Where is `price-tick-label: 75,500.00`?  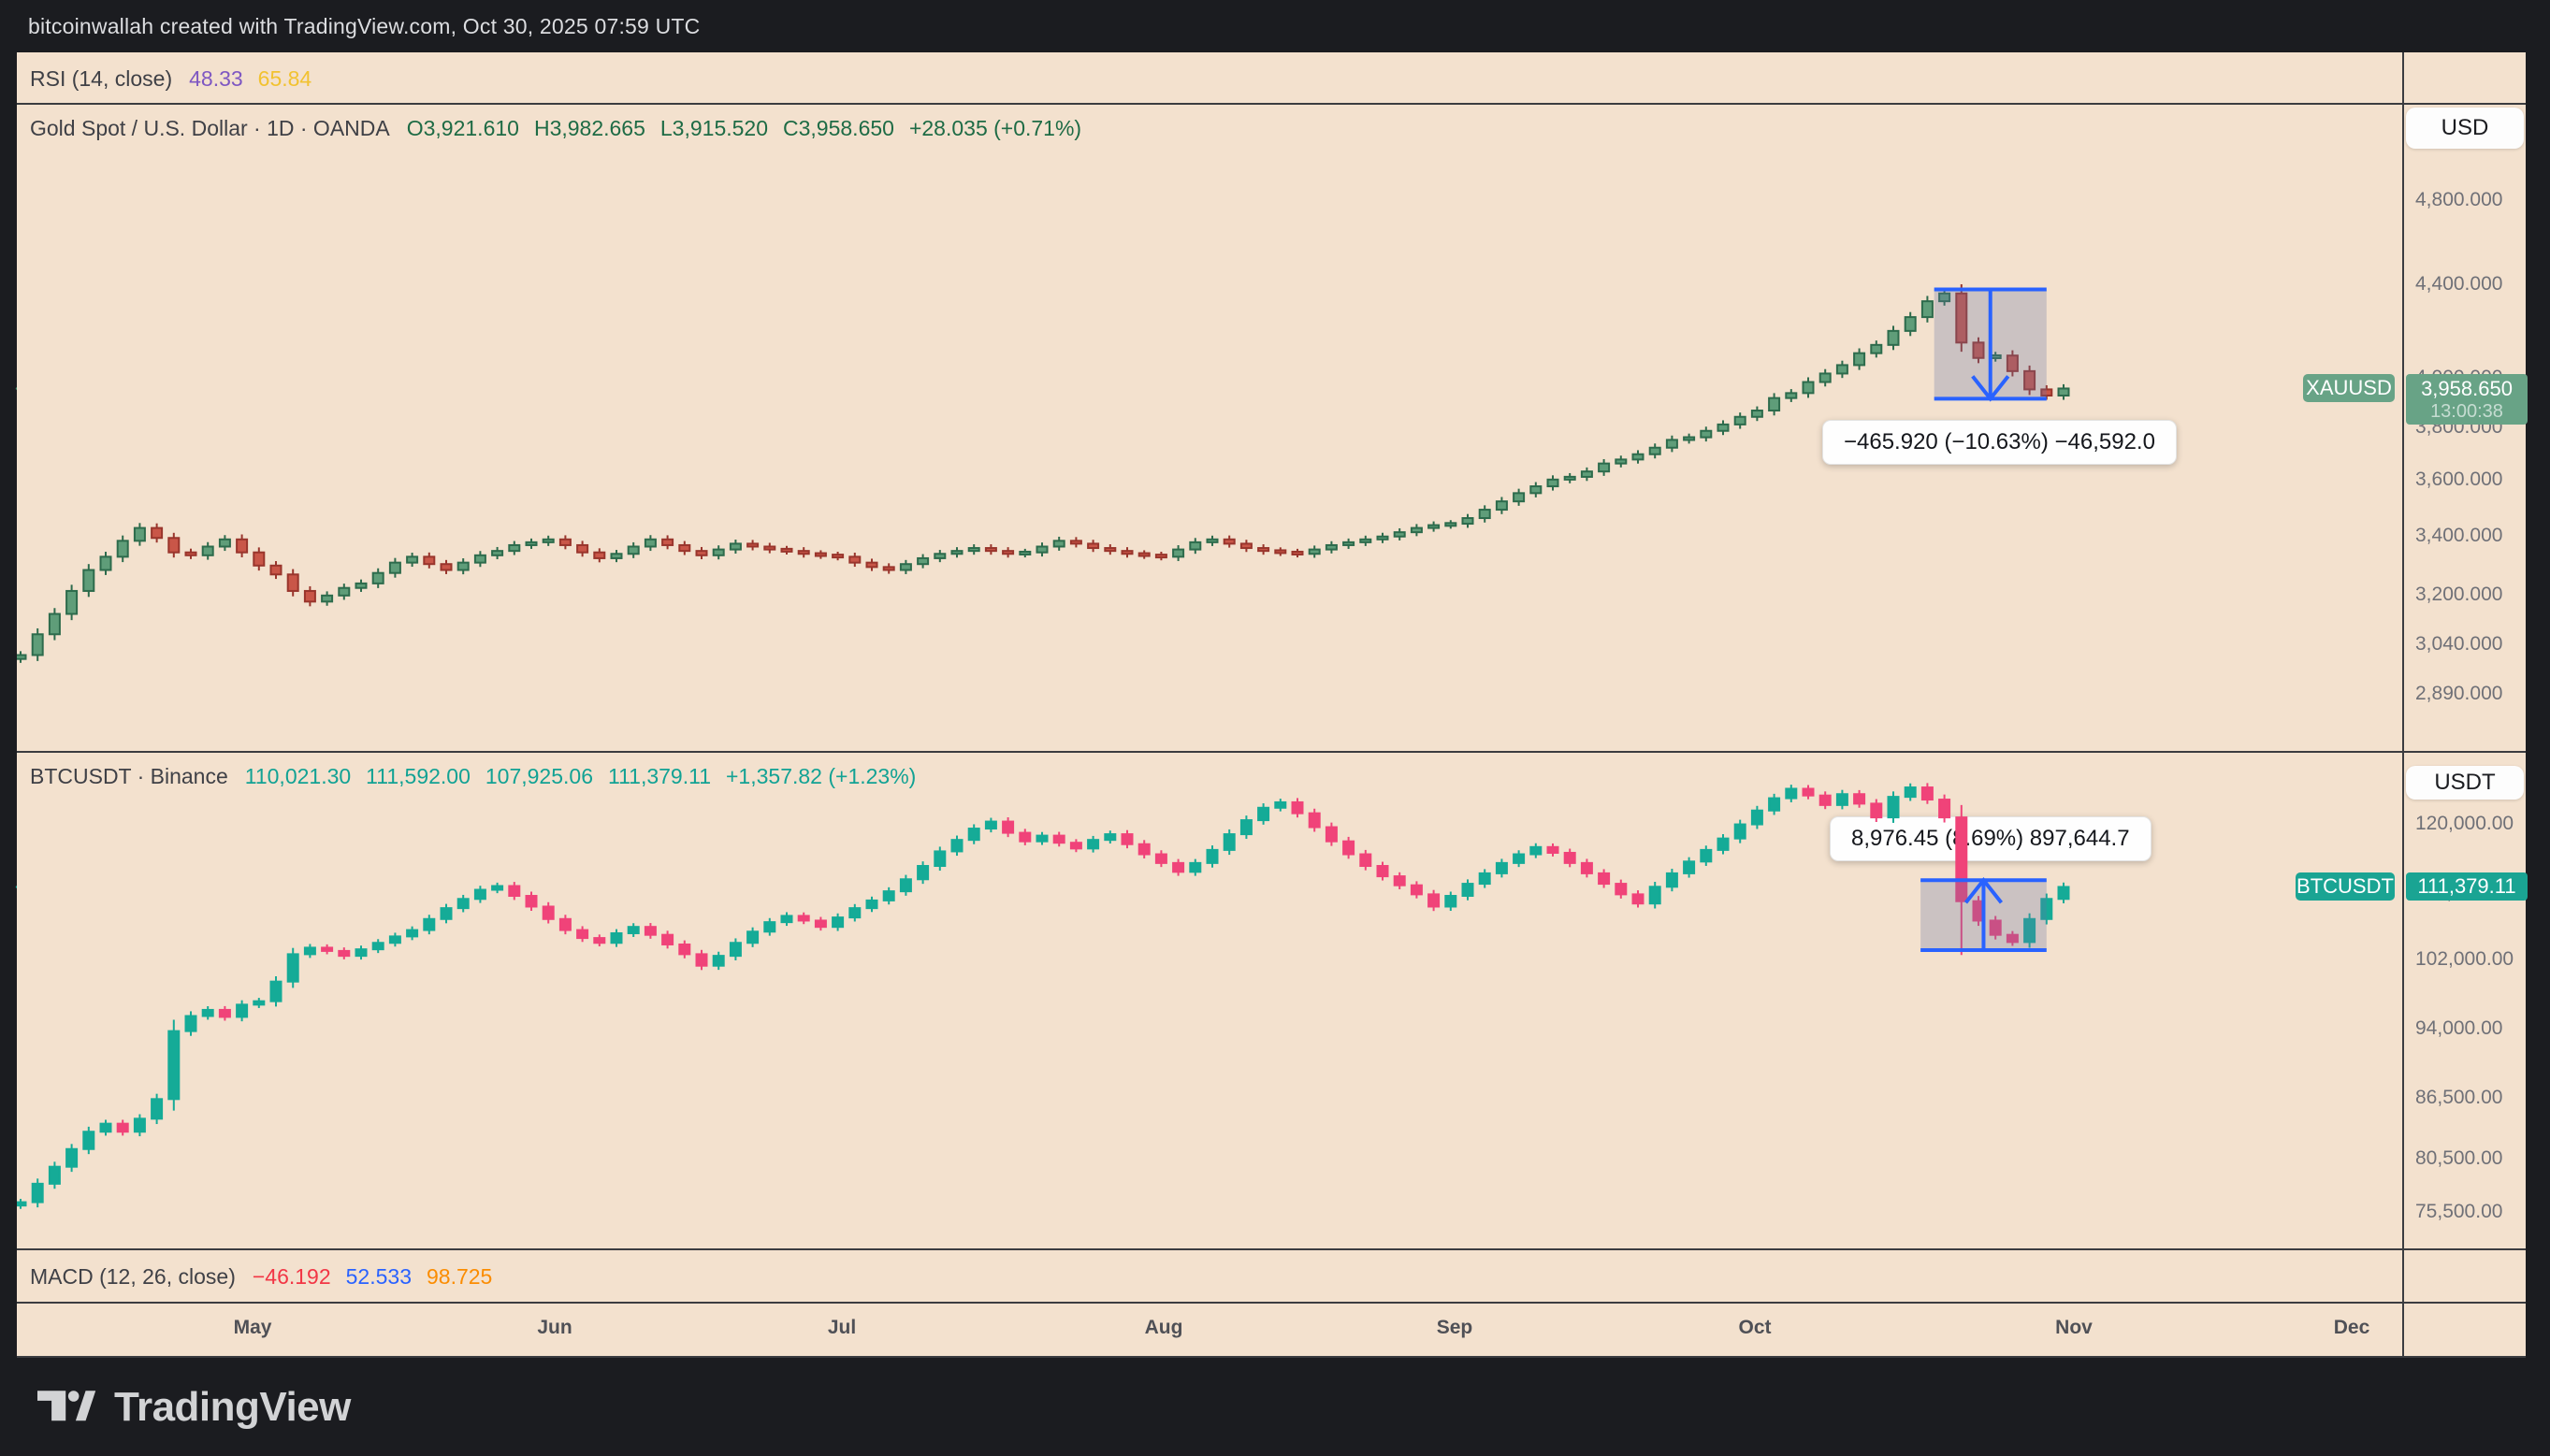 price-tick-label: 75,500.00 is located at coordinates (2459, 1212).